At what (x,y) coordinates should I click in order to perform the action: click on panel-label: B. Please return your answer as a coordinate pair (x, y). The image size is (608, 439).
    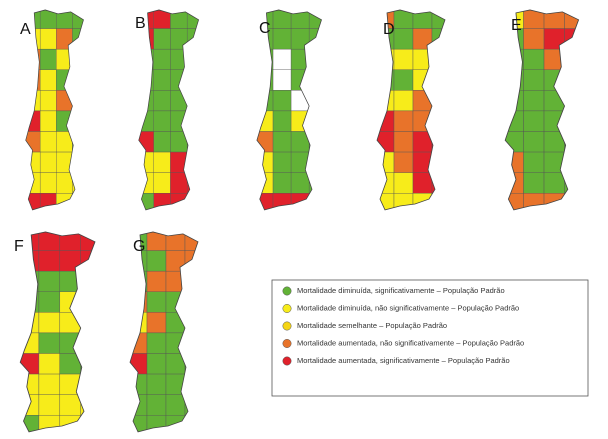
    Looking at the image, I should click on (140, 23).